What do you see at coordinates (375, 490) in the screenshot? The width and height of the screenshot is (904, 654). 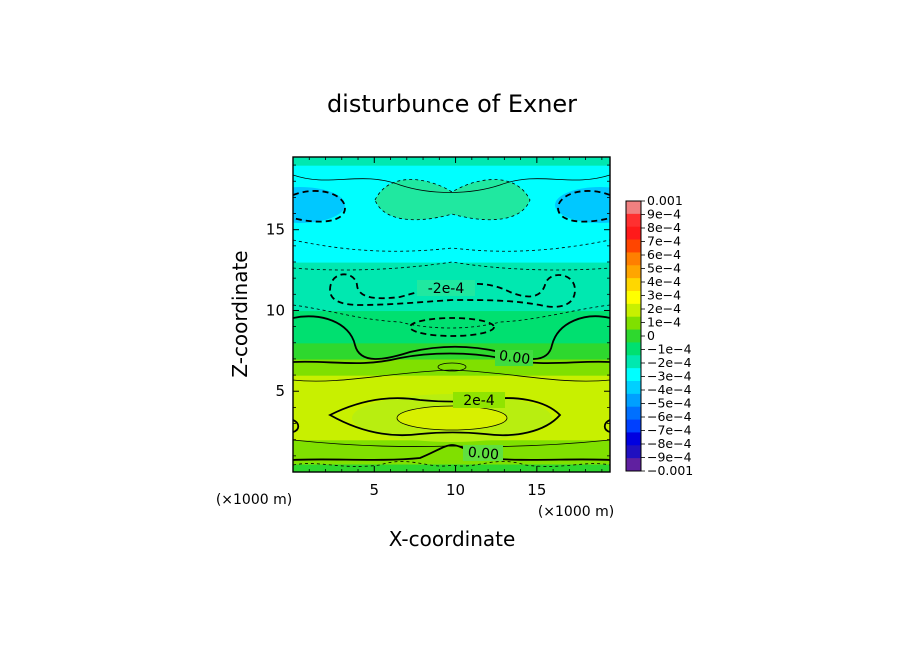 I see `x-tick-label: 5` at bounding box center [375, 490].